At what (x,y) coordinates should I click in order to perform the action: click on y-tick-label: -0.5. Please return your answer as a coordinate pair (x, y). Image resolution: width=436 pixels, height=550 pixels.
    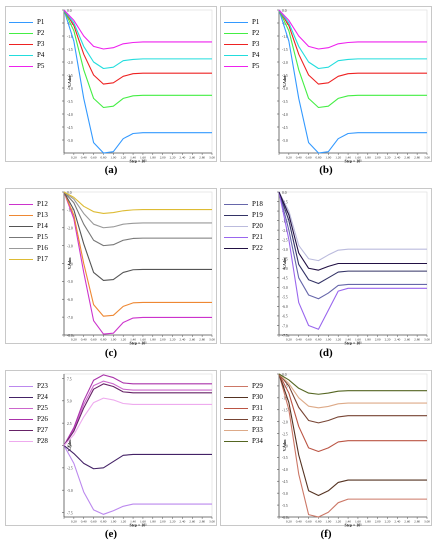
    Looking at the image, I should click on (285, 387).